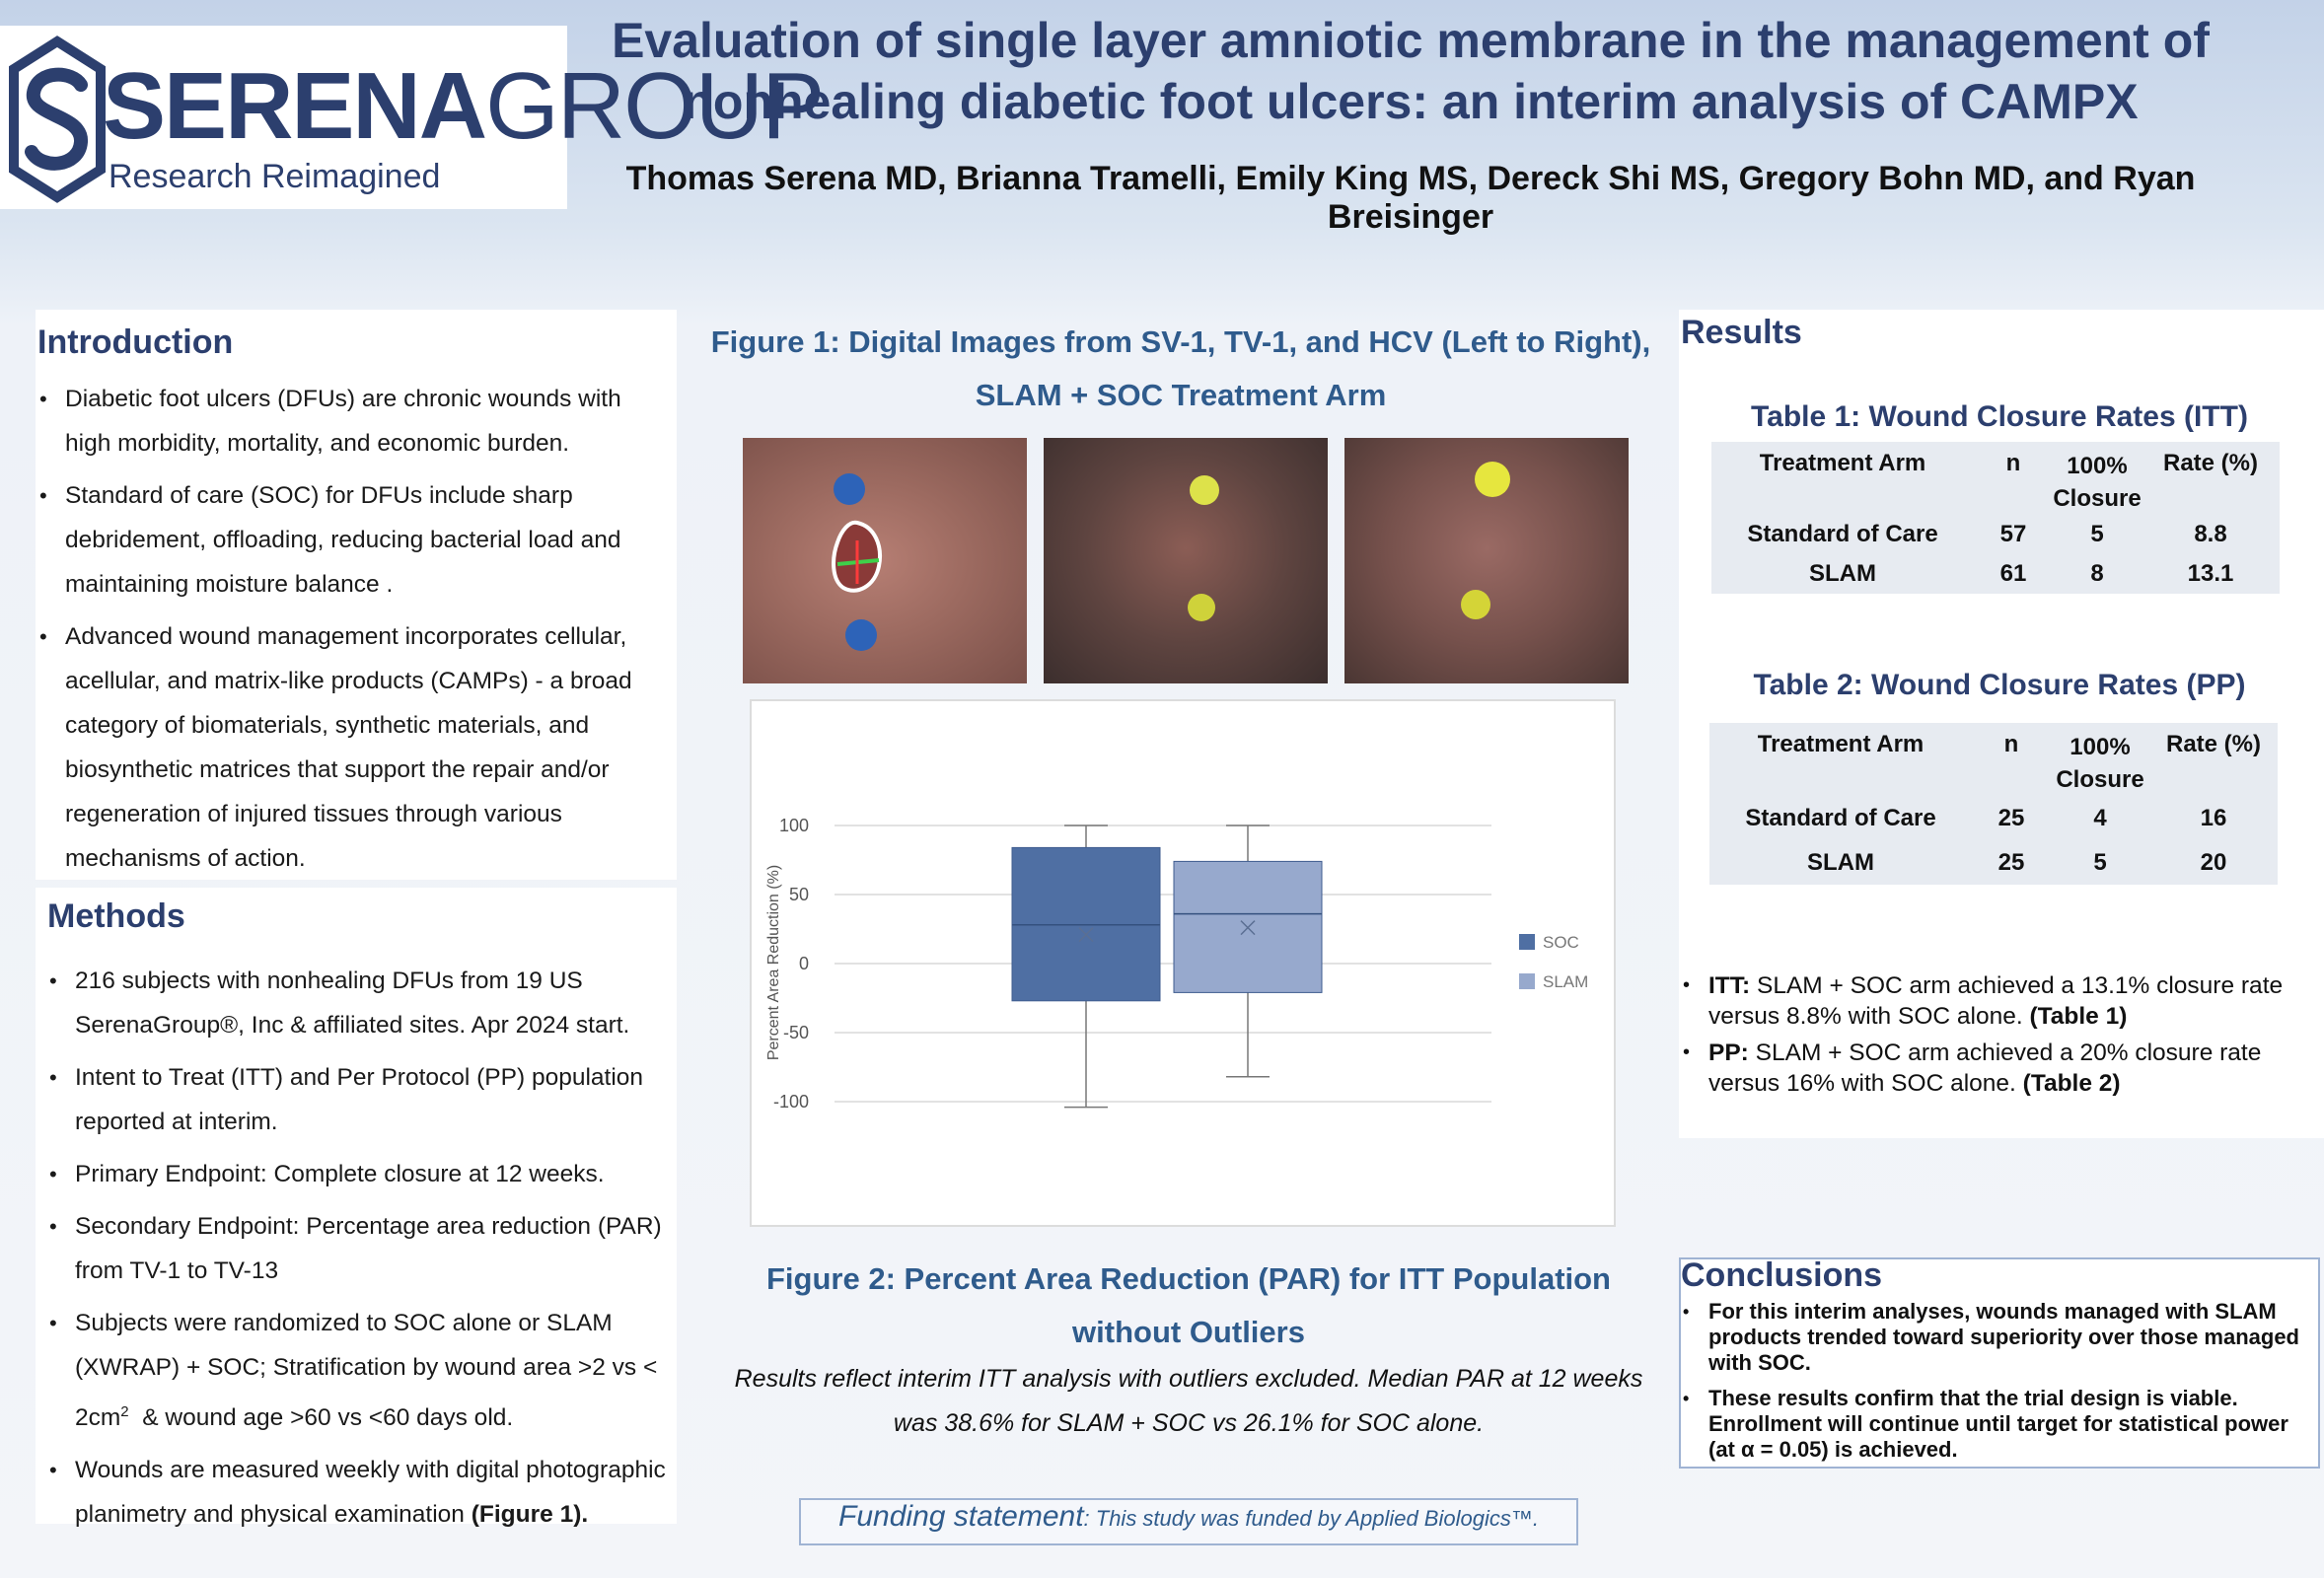 Image resolution: width=2324 pixels, height=1578 pixels. Describe the element at coordinates (464, 106) in the screenshot. I see `logo-wordmark: SERENAGROUP` at that location.